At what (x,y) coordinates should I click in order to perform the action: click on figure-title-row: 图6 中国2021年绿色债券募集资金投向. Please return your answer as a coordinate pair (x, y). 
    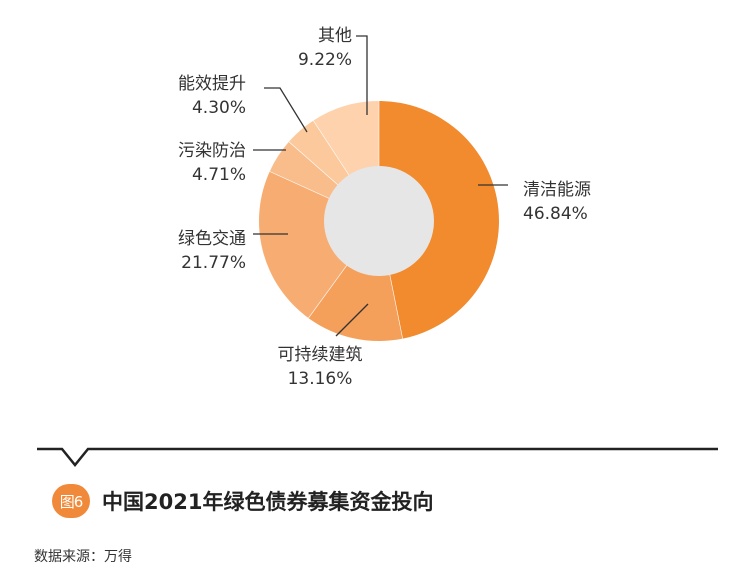
    Looking at the image, I should click on (242, 501).